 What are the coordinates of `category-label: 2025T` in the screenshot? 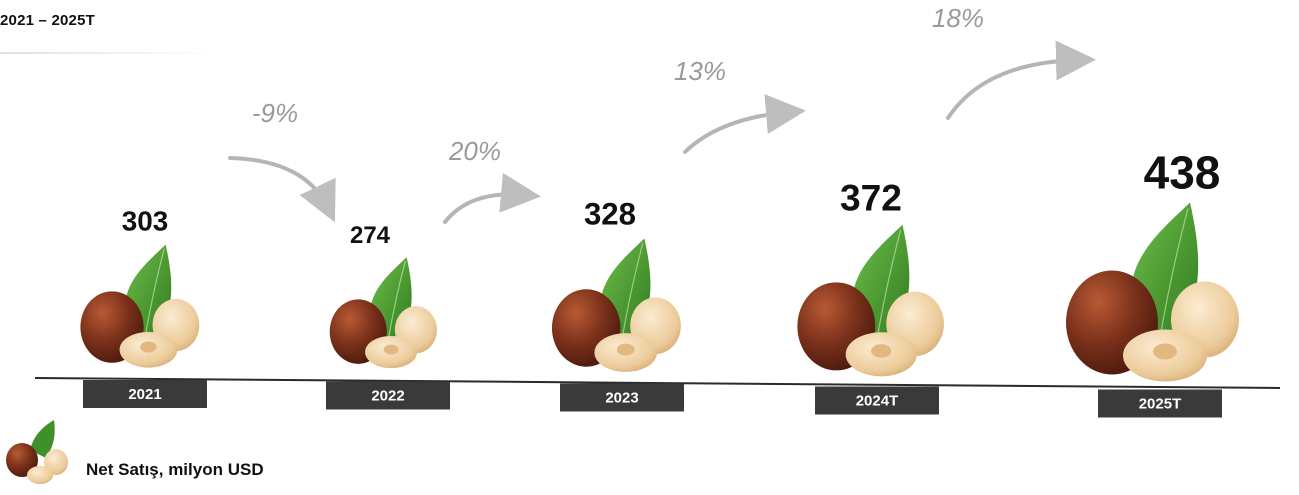 It's located at (1160, 404).